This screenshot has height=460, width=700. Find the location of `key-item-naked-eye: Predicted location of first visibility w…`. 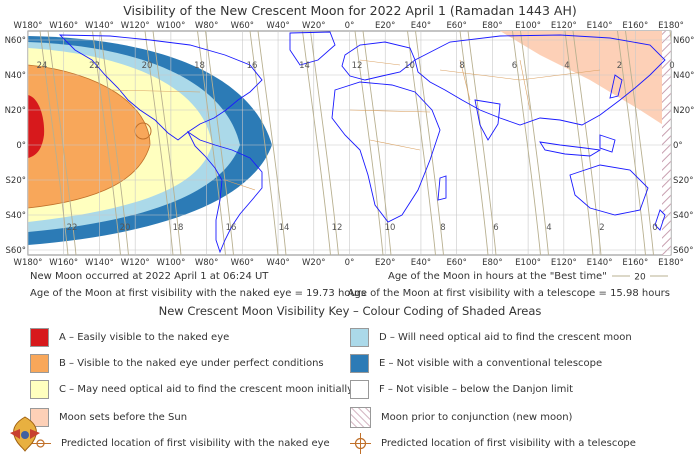

key-item-naked-eye: Predicted location of first visibility w… is located at coordinates (180, 443).